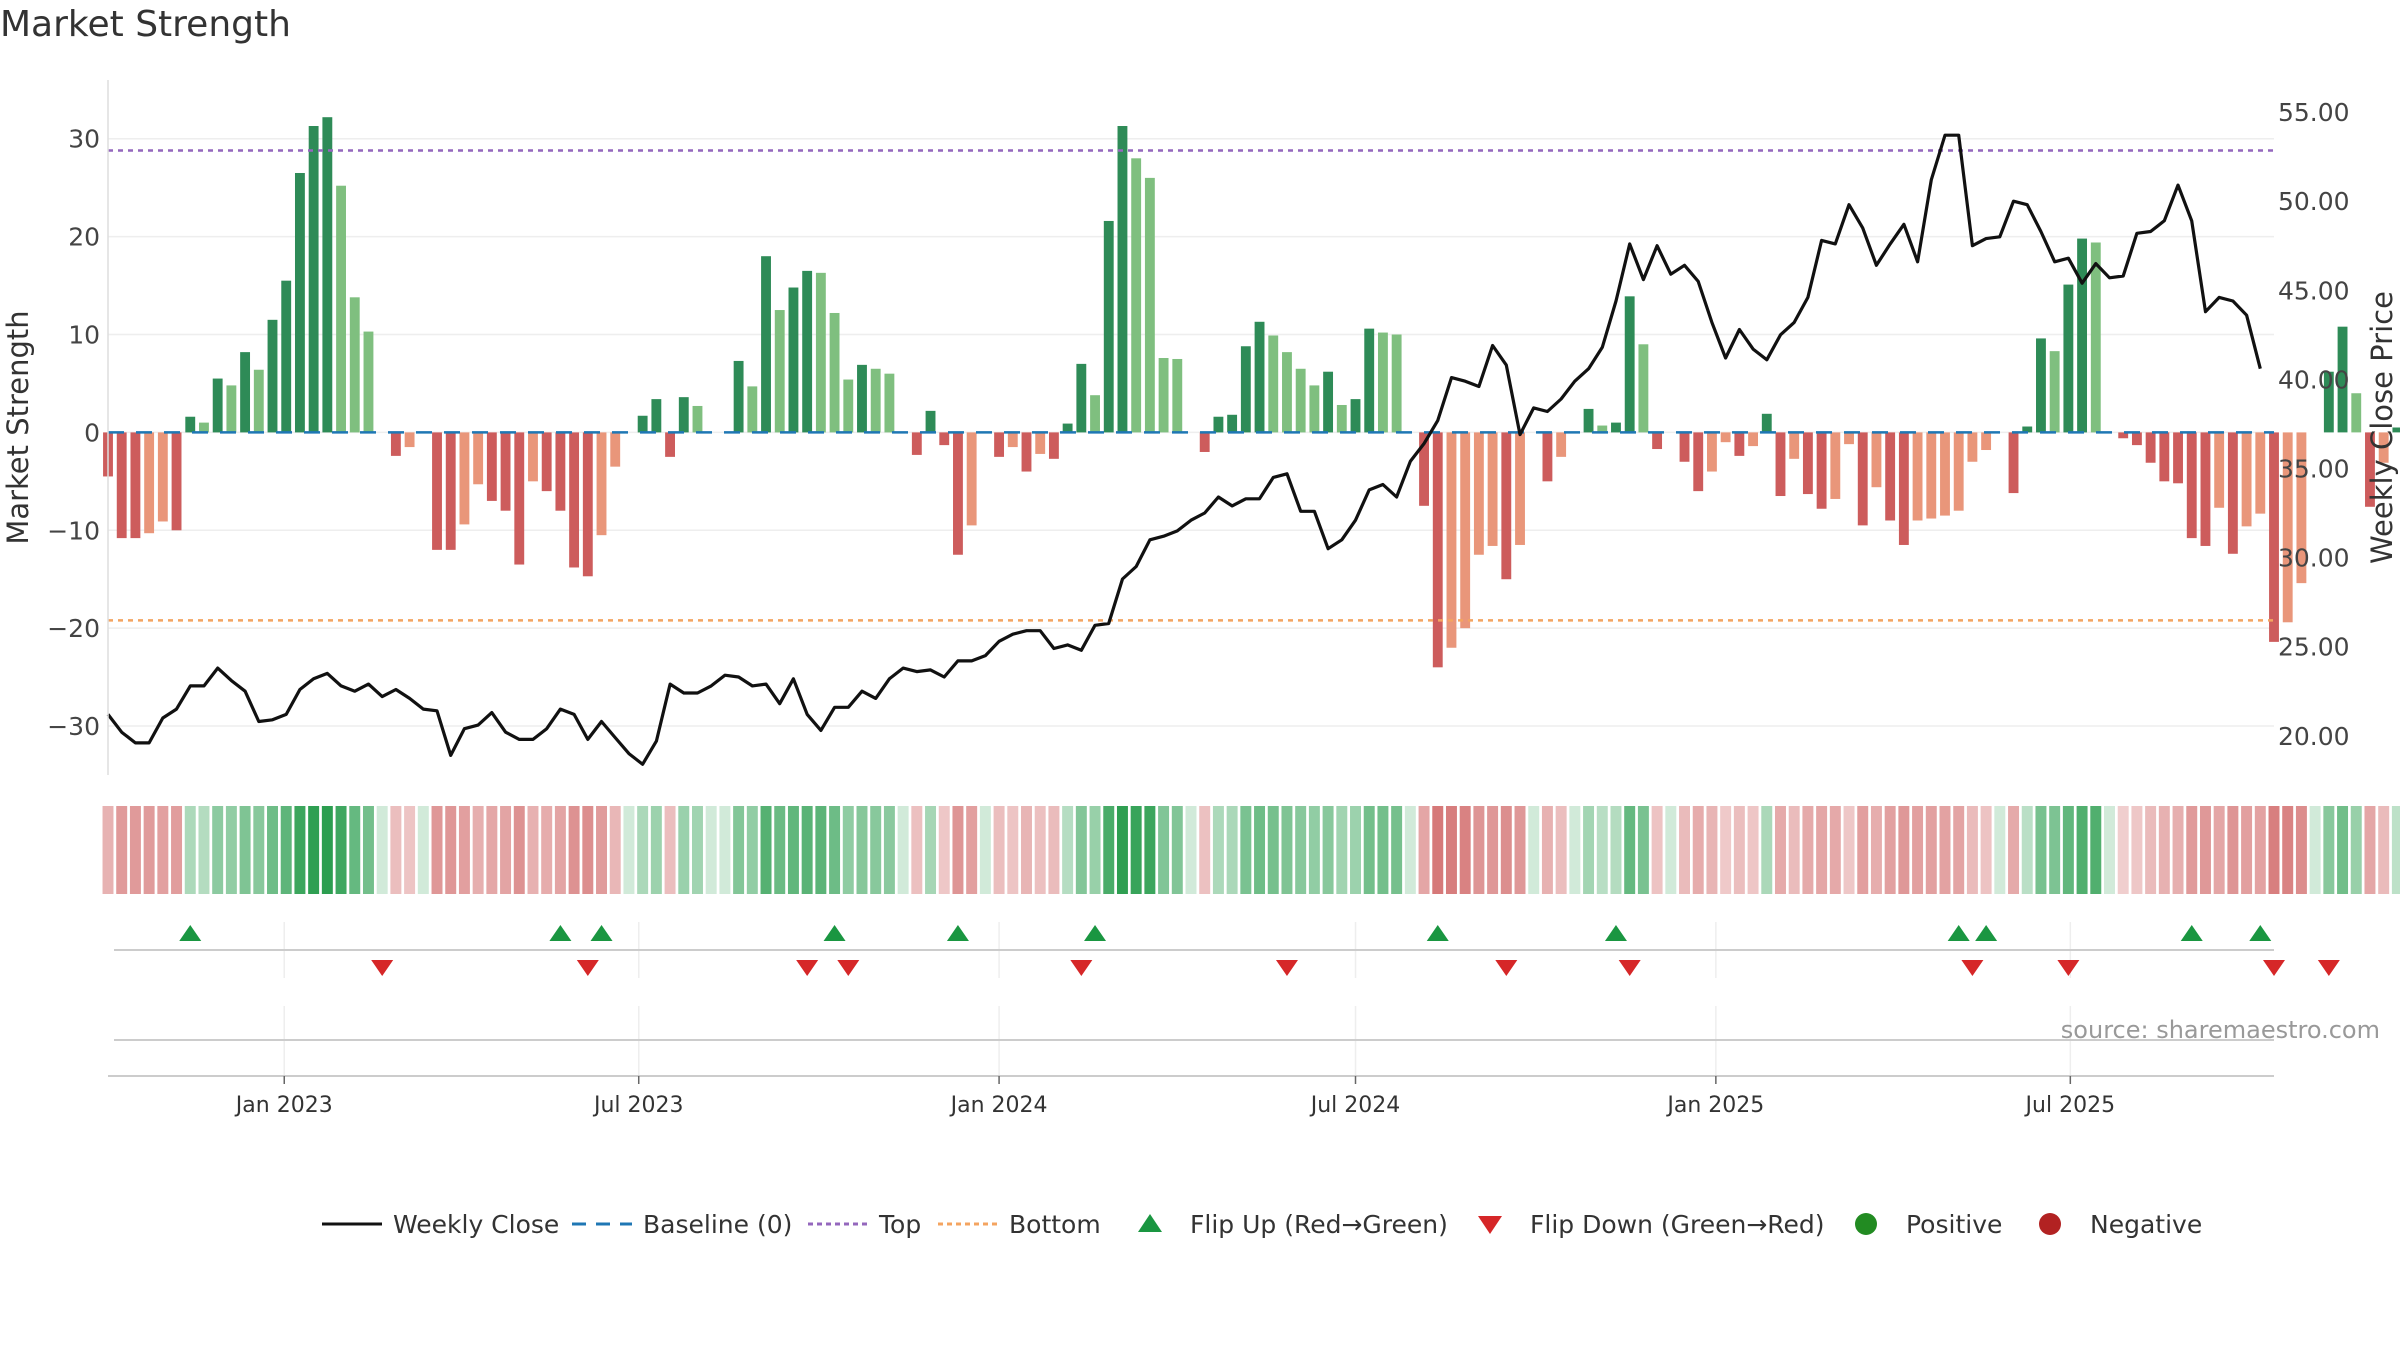 Image resolution: width=2400 pixels, height=1354 pixels. I want to click on y-right-axis-title: Weekly Close Price, so click(2382, 427).